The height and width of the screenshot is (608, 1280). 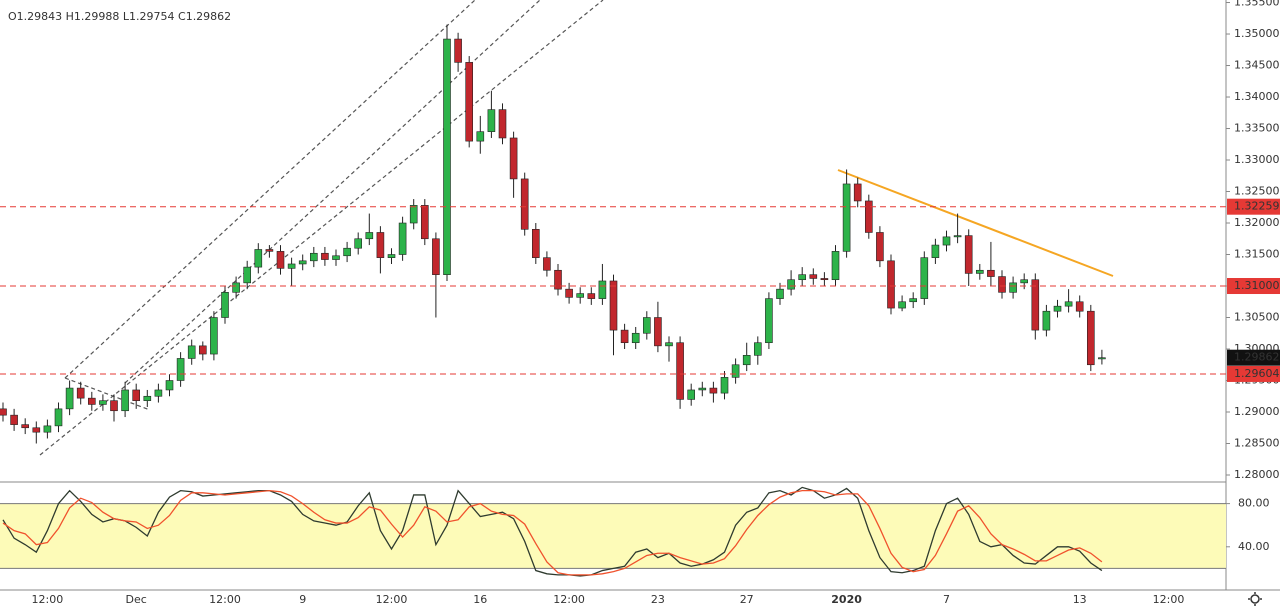 I want to click on y-tick-label: 1.30500, so click(x=1257, y=317).